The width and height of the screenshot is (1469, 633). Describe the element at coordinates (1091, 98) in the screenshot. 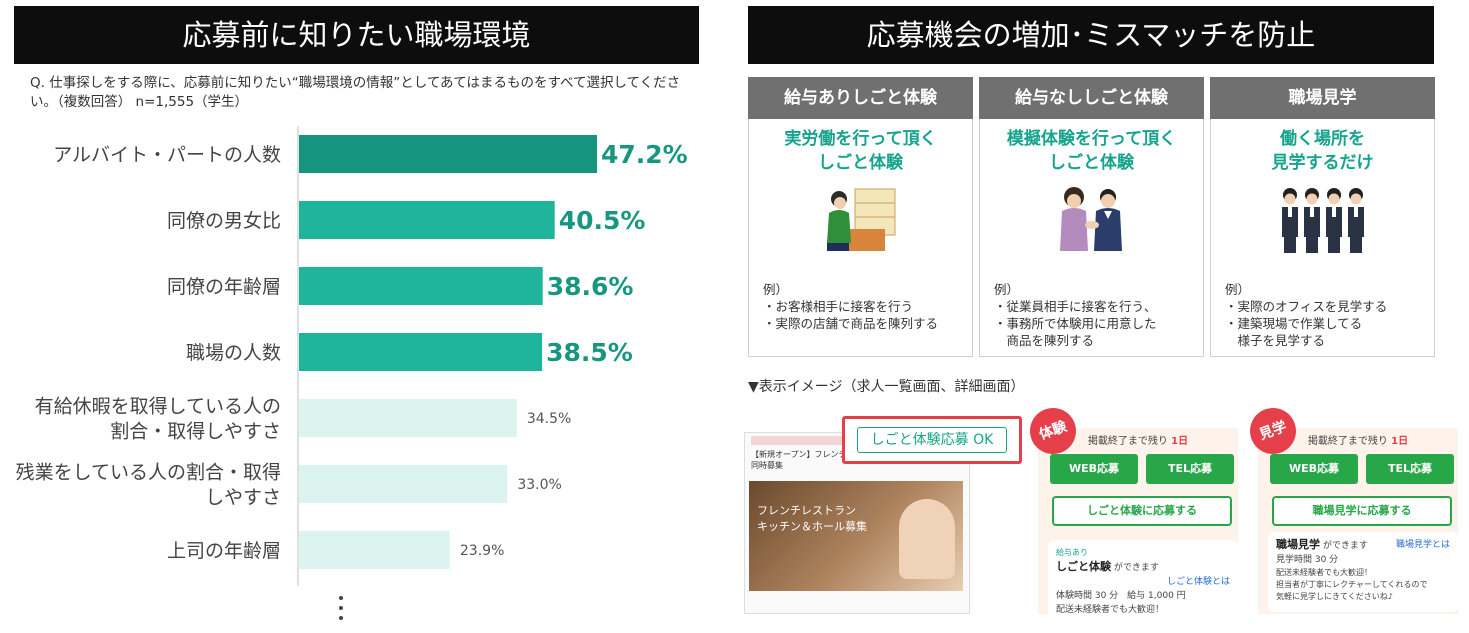

I see `card-head: 給与なししごと体験` at that location.